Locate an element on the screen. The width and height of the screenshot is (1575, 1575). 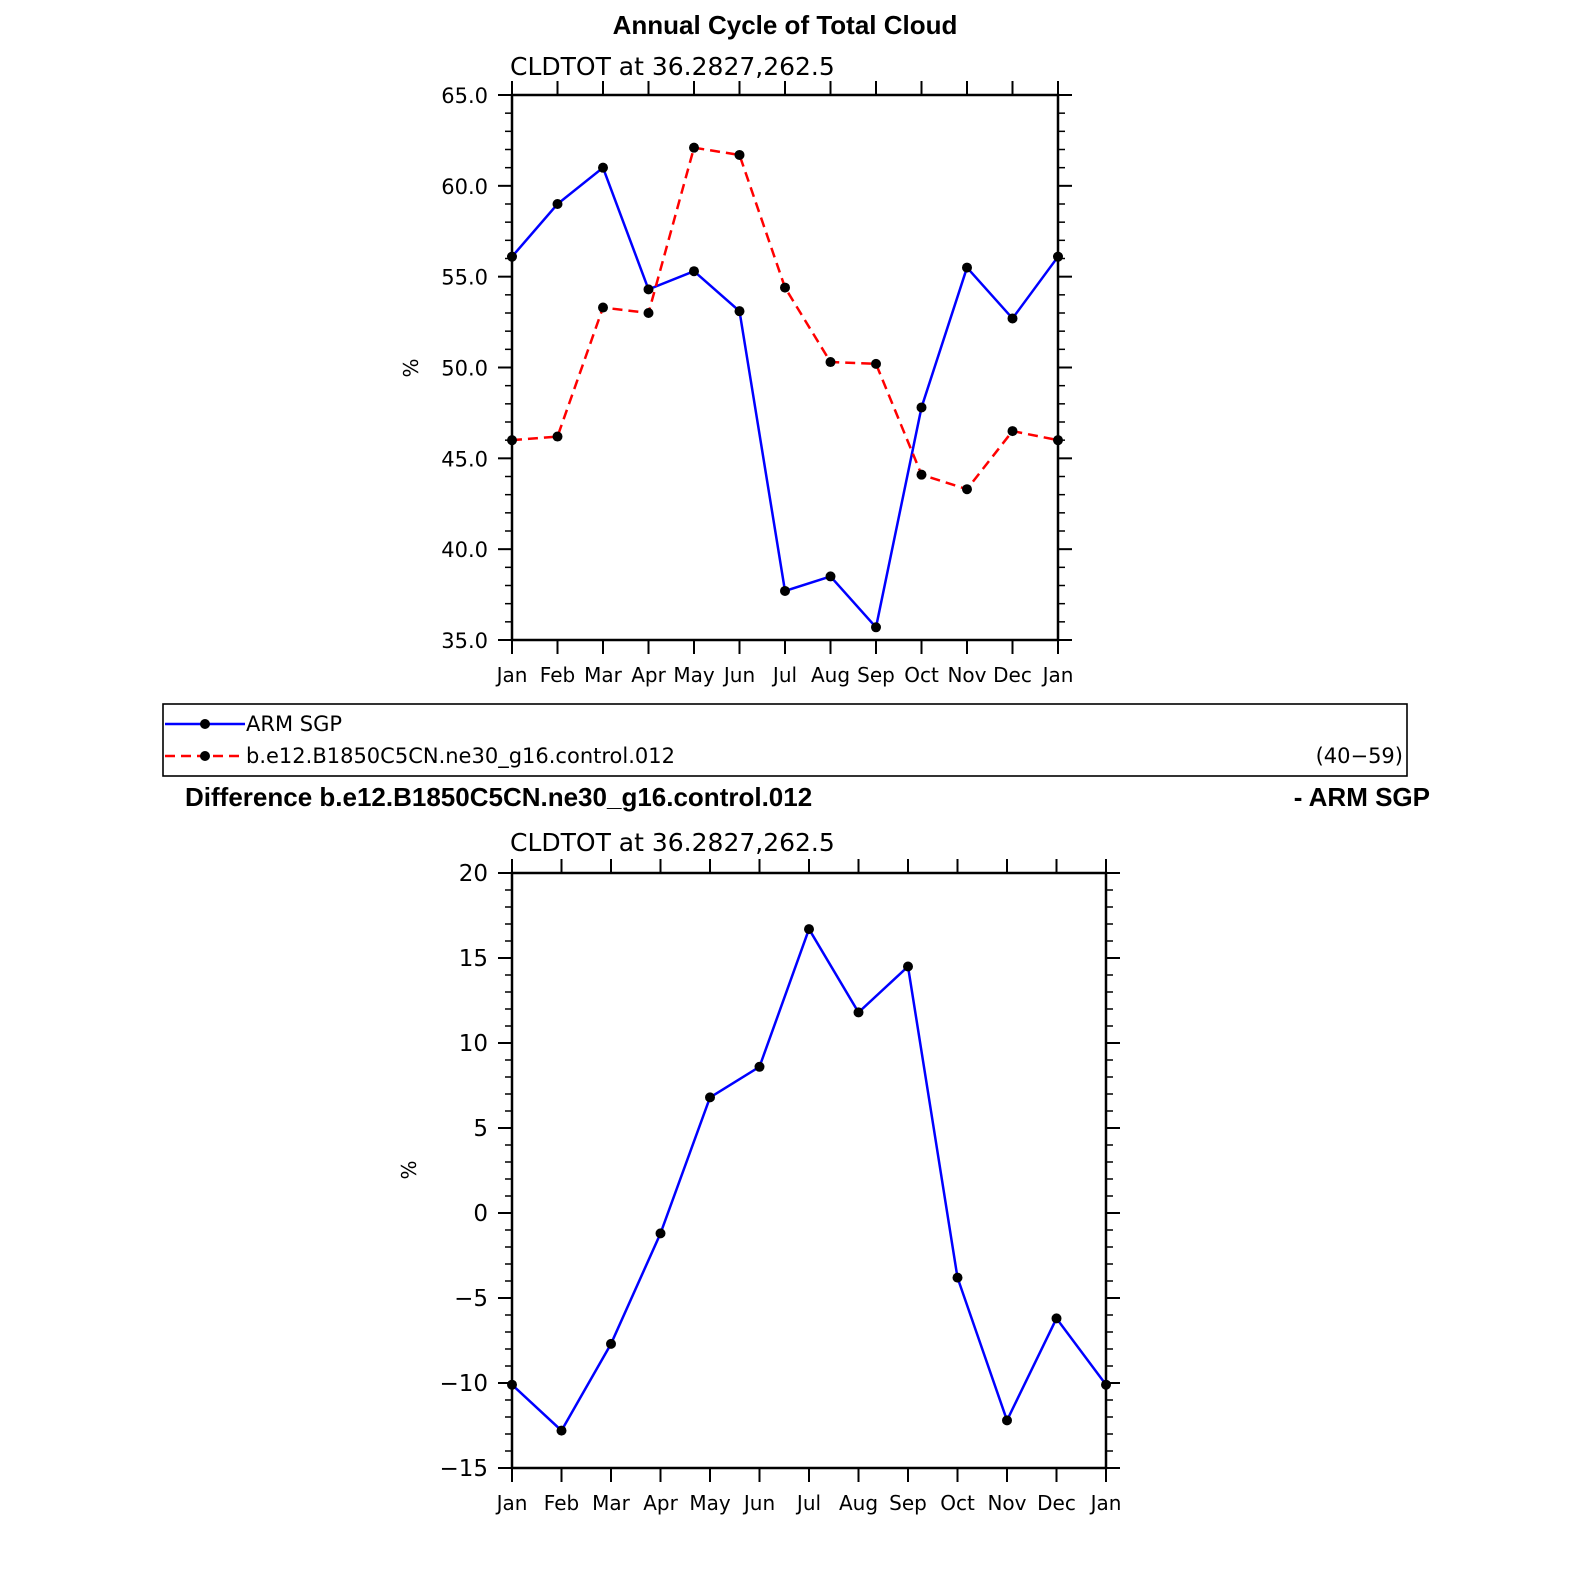
top-chart-xtick-label: Nov is located at coordinates (966, 675).